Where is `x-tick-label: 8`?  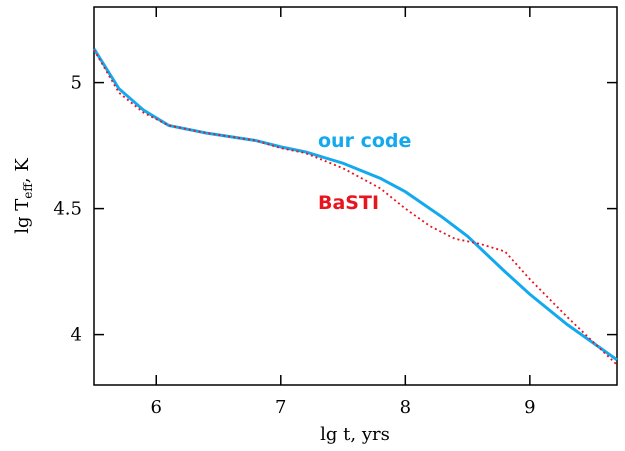 x-tick-label: 8 is located at coordinates (405, 407).